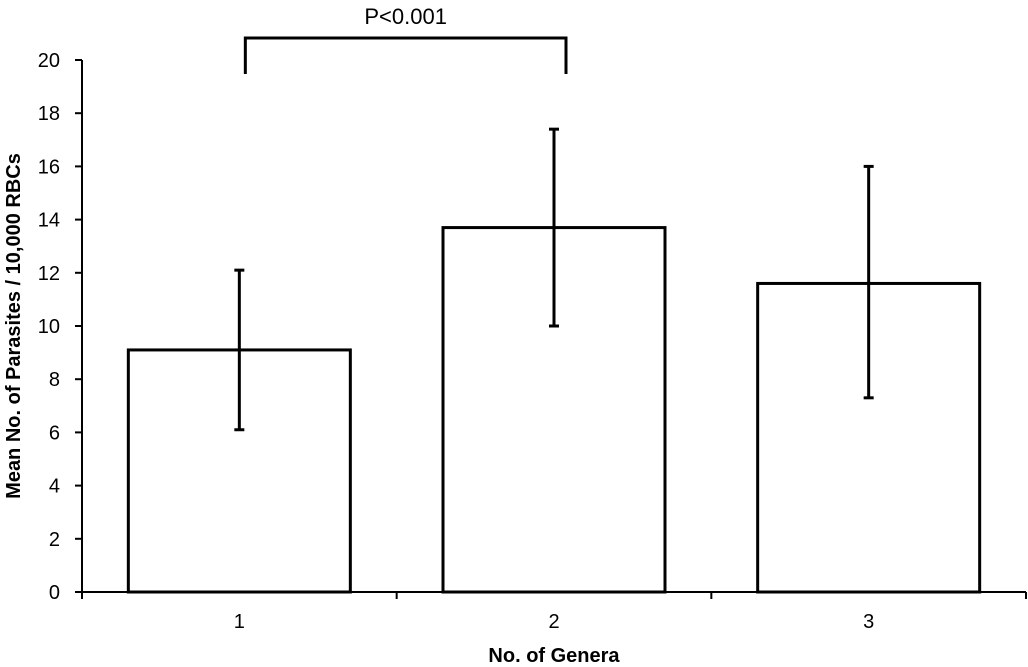 This screenshot has height=667, width=1028. What do you see at coordinates (49, 221) in the screenshot?
I see `y-tick-label: 14` at bounding box center [49, 221].